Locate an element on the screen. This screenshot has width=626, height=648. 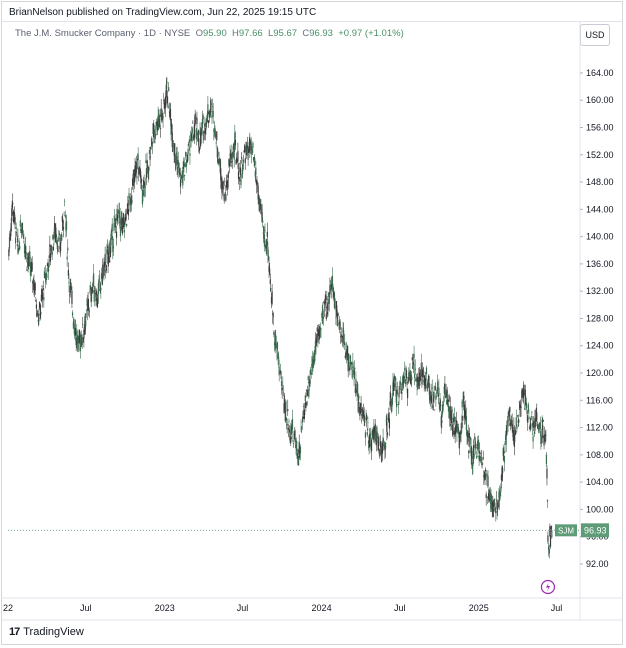
y-tick-label: 144.00 is located at coordinates (600, 209).